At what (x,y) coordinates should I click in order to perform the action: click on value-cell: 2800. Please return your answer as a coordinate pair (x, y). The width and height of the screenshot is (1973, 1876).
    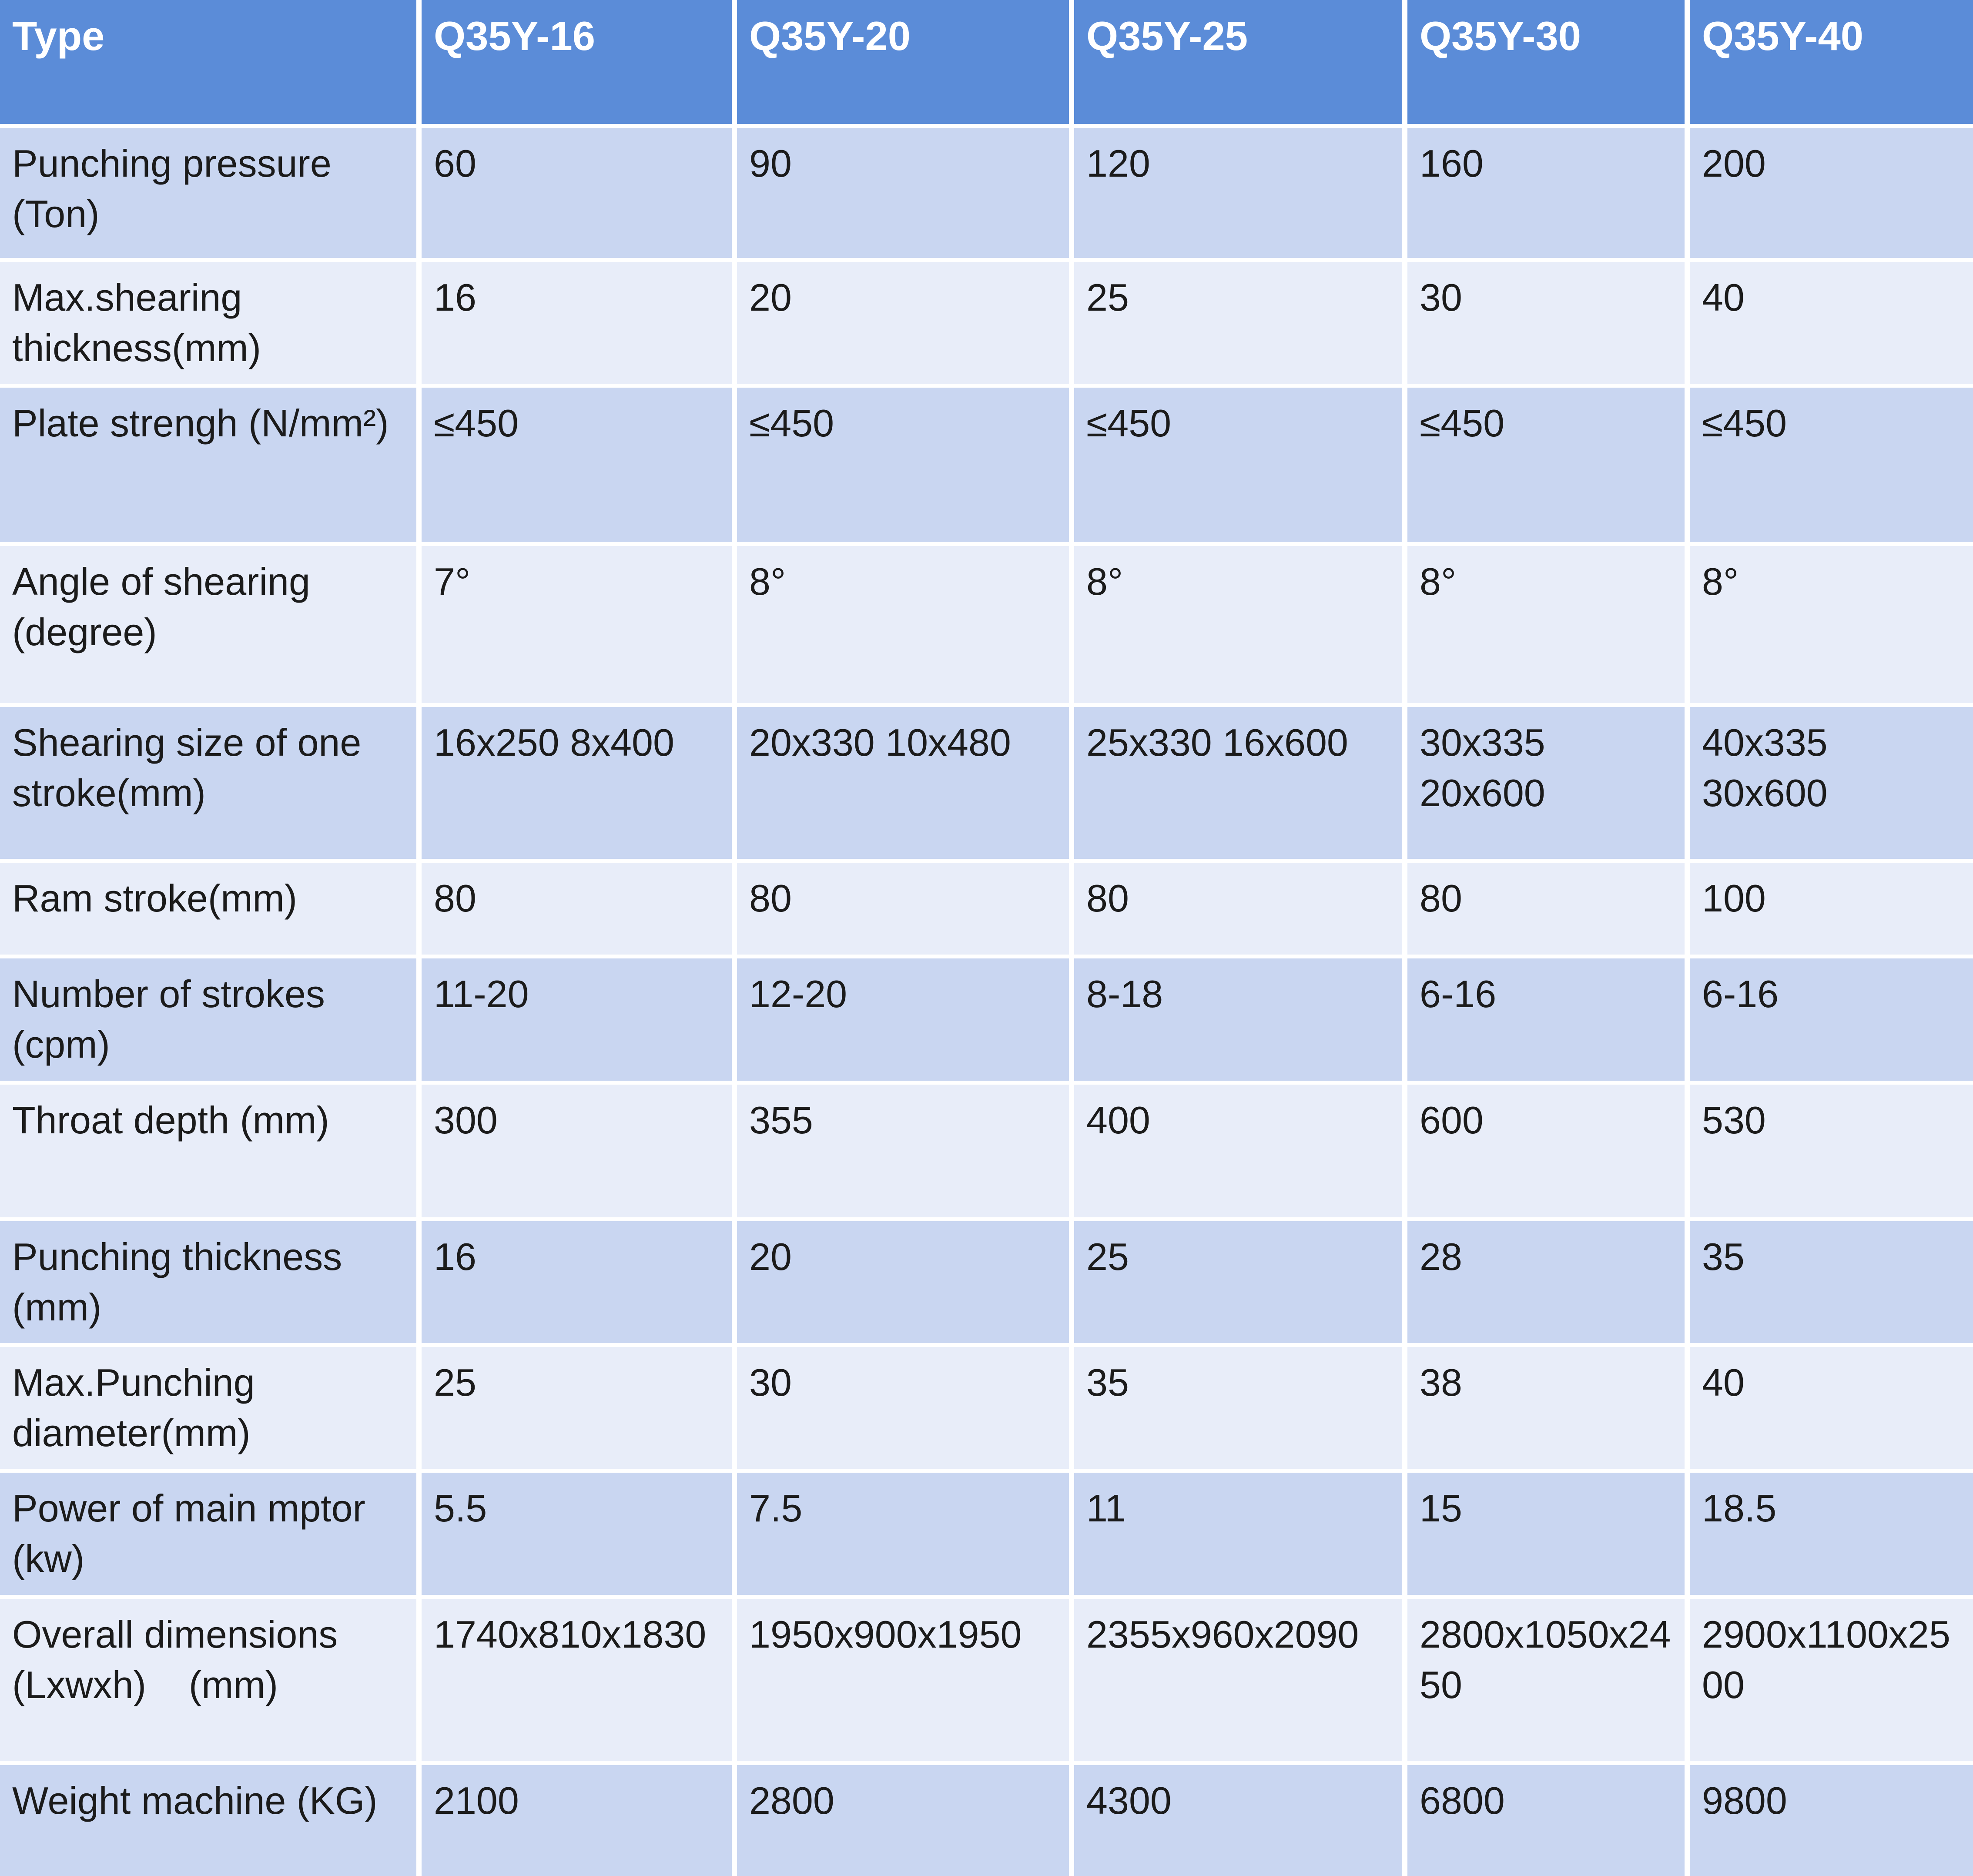
    Looking at the image, I should click on (905, 1820).